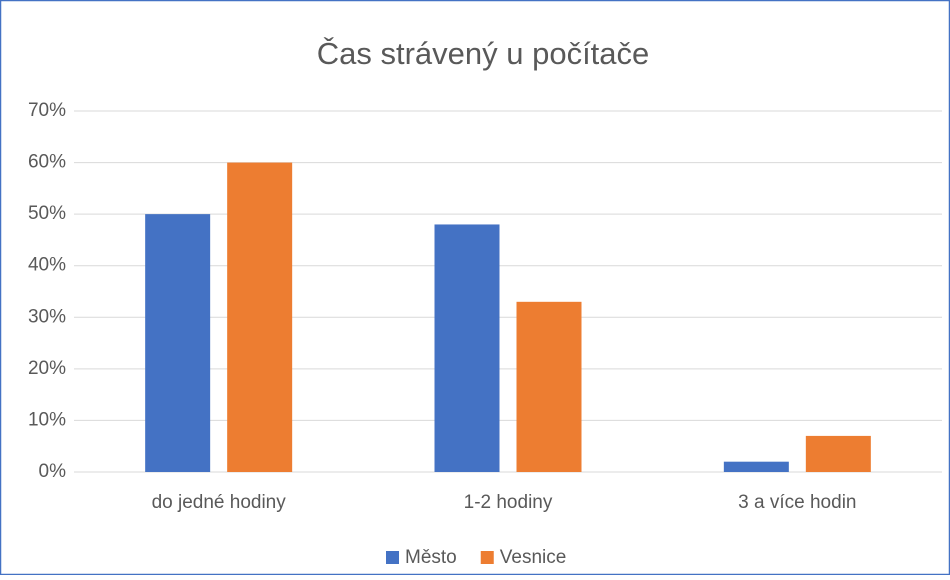 Image resolution: width=950 pixels, height=580 pixels. I want to click on x-tick-label: 3 a více hodin, so click(797, 502).